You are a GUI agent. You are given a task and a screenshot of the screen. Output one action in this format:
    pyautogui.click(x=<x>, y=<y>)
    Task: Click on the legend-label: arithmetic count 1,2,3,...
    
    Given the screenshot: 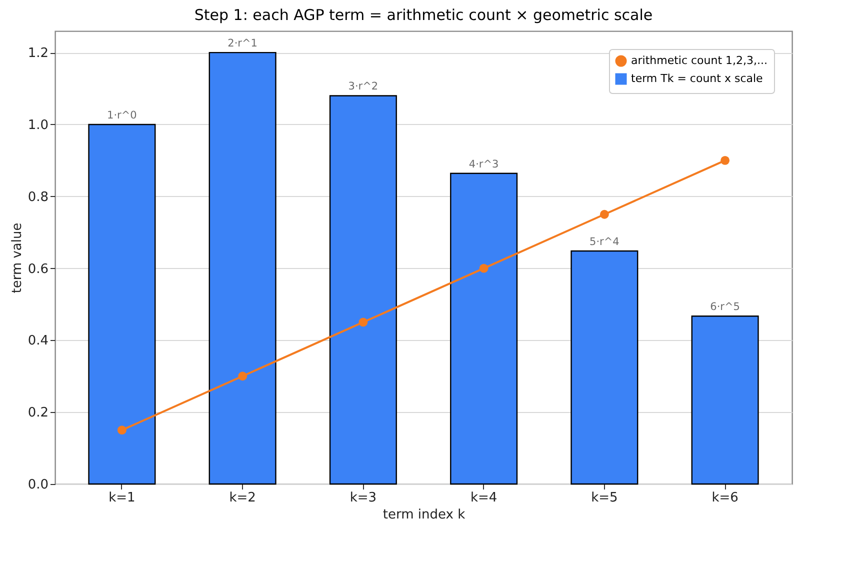 What is the action you would take?
    pyautogui.click(x=699, y=60)
    